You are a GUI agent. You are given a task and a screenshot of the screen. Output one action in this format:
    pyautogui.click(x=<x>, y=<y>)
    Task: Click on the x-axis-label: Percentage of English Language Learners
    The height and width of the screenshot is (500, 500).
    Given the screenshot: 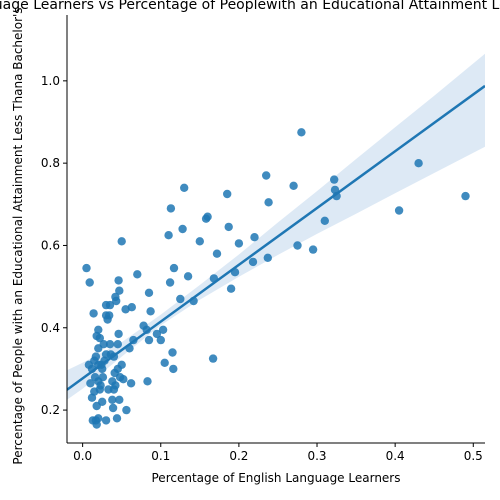 What is the action you would take?
    pyautogui.click(x=276, y=478)
    